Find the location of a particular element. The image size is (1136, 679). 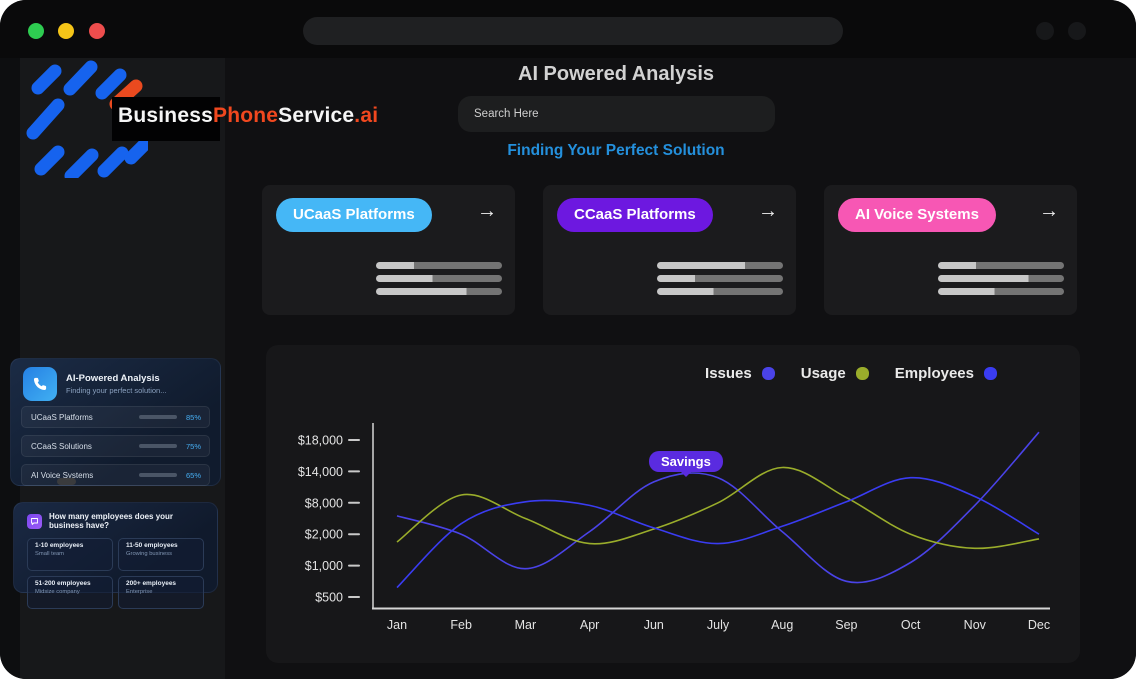

y-tick-label: $8,000 is located at coordinates (324, 503).